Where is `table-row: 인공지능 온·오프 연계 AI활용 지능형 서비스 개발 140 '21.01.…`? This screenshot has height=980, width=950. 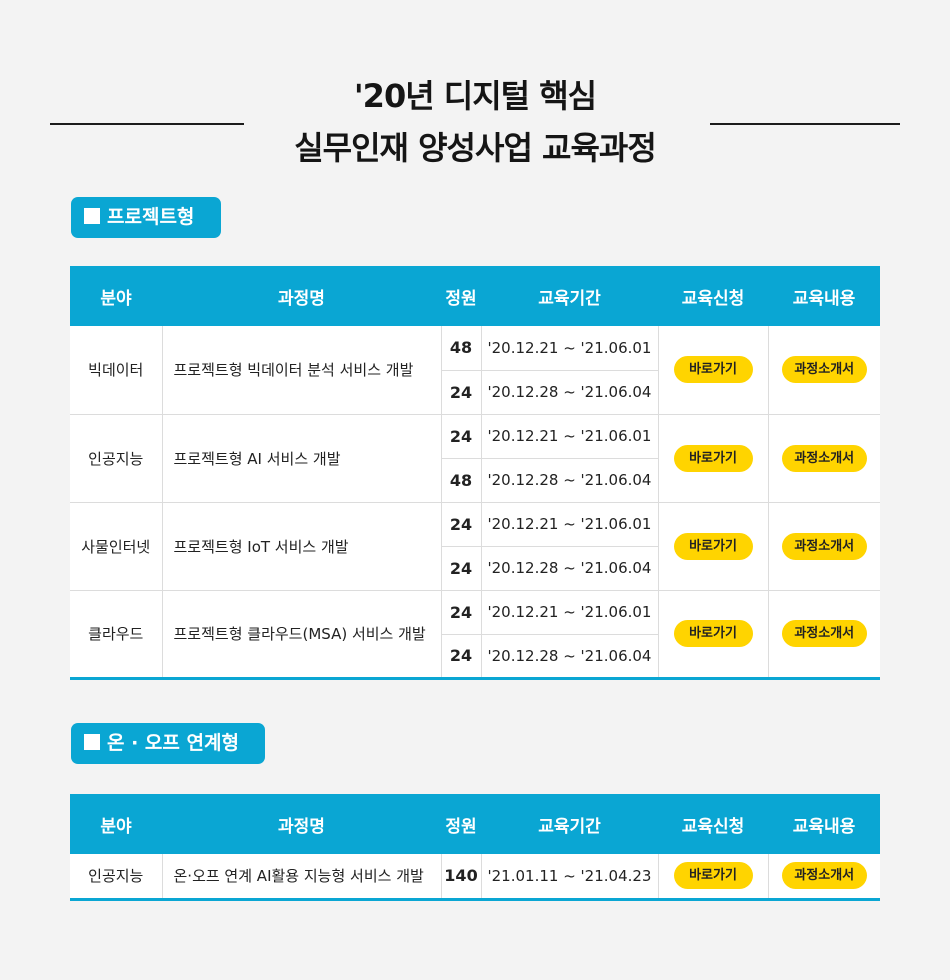
table-row: 인공지능 온·오프 연계 AI활용 지능형 서비스 개발 140 '21.01.… is located at coordinates (475, 877).